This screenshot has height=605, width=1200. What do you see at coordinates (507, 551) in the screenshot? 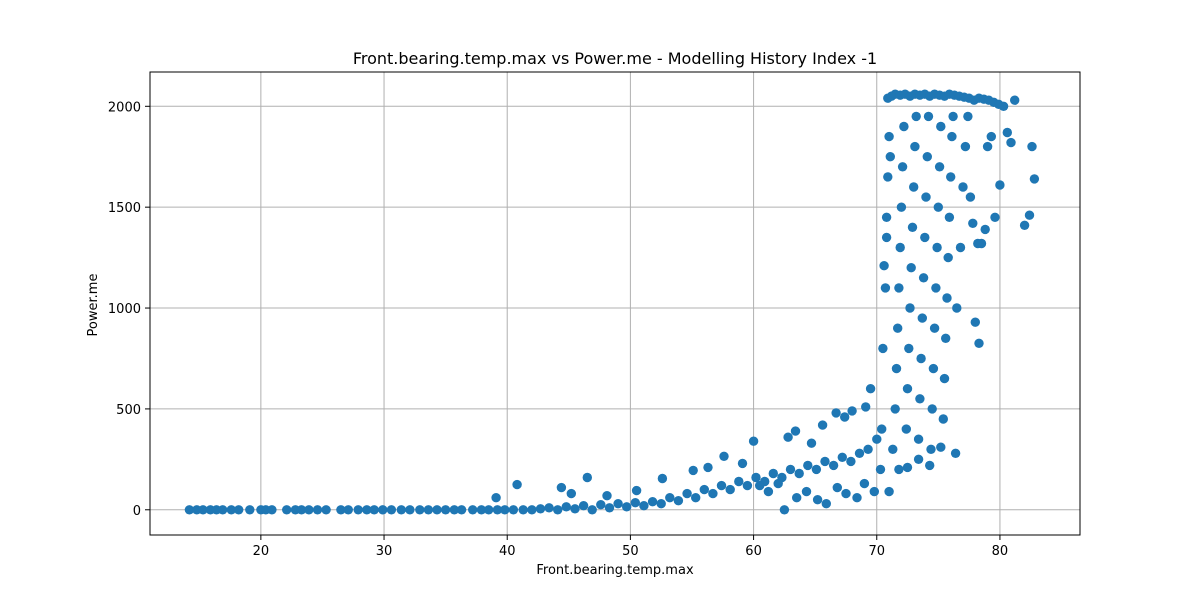
I see `x-tick-label: 40` at bounding box center [507, 551].